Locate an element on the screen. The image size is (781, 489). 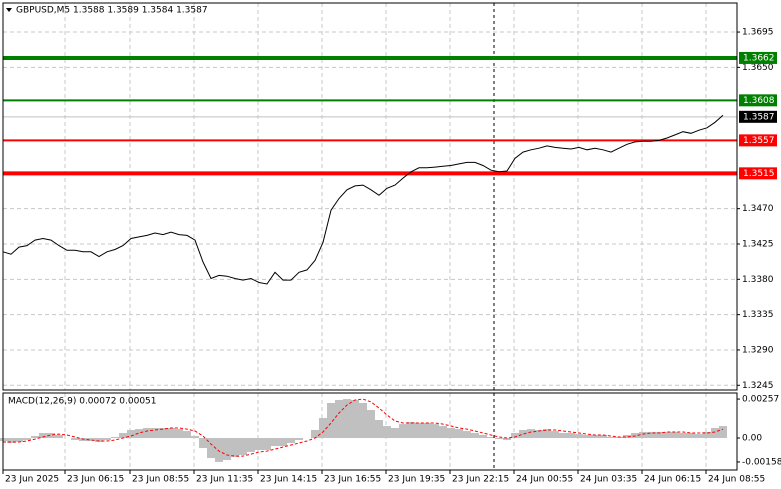
y-tick-label: 1.3290 is located at coordinates (758, 350).